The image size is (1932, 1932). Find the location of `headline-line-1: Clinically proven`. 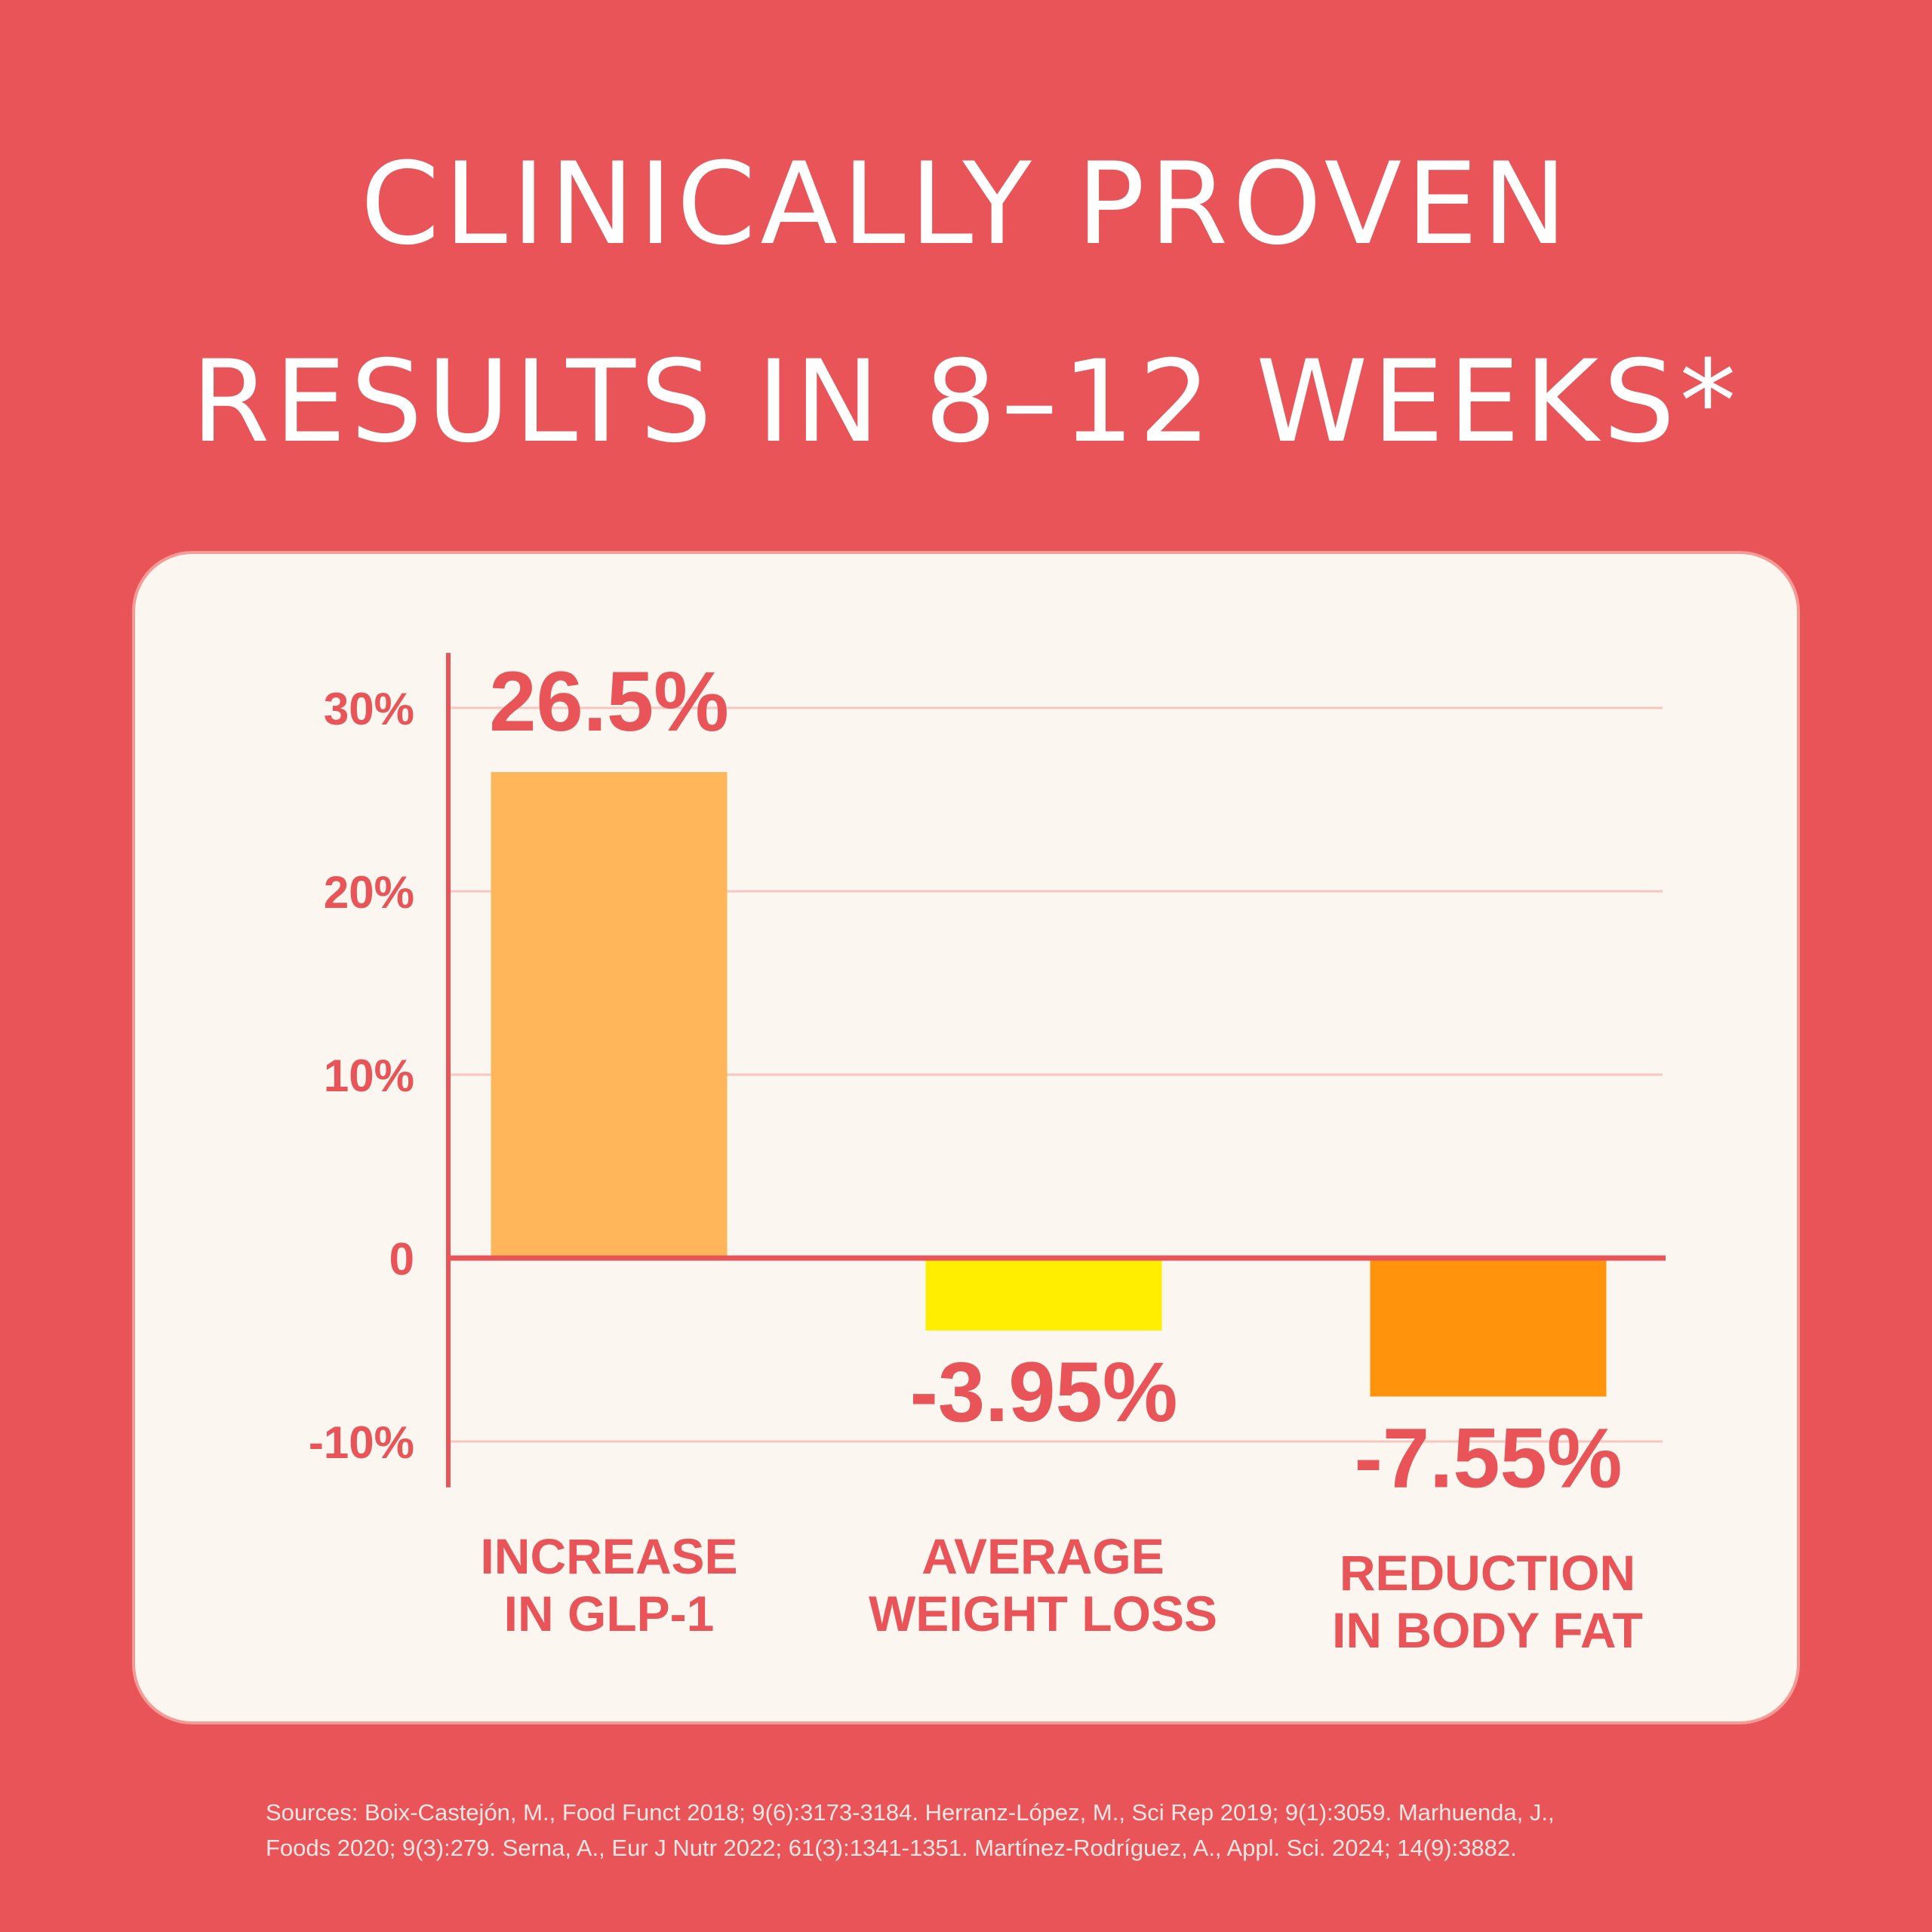

headline-line-1: Clinically proven is located at coordinates (966, 204).